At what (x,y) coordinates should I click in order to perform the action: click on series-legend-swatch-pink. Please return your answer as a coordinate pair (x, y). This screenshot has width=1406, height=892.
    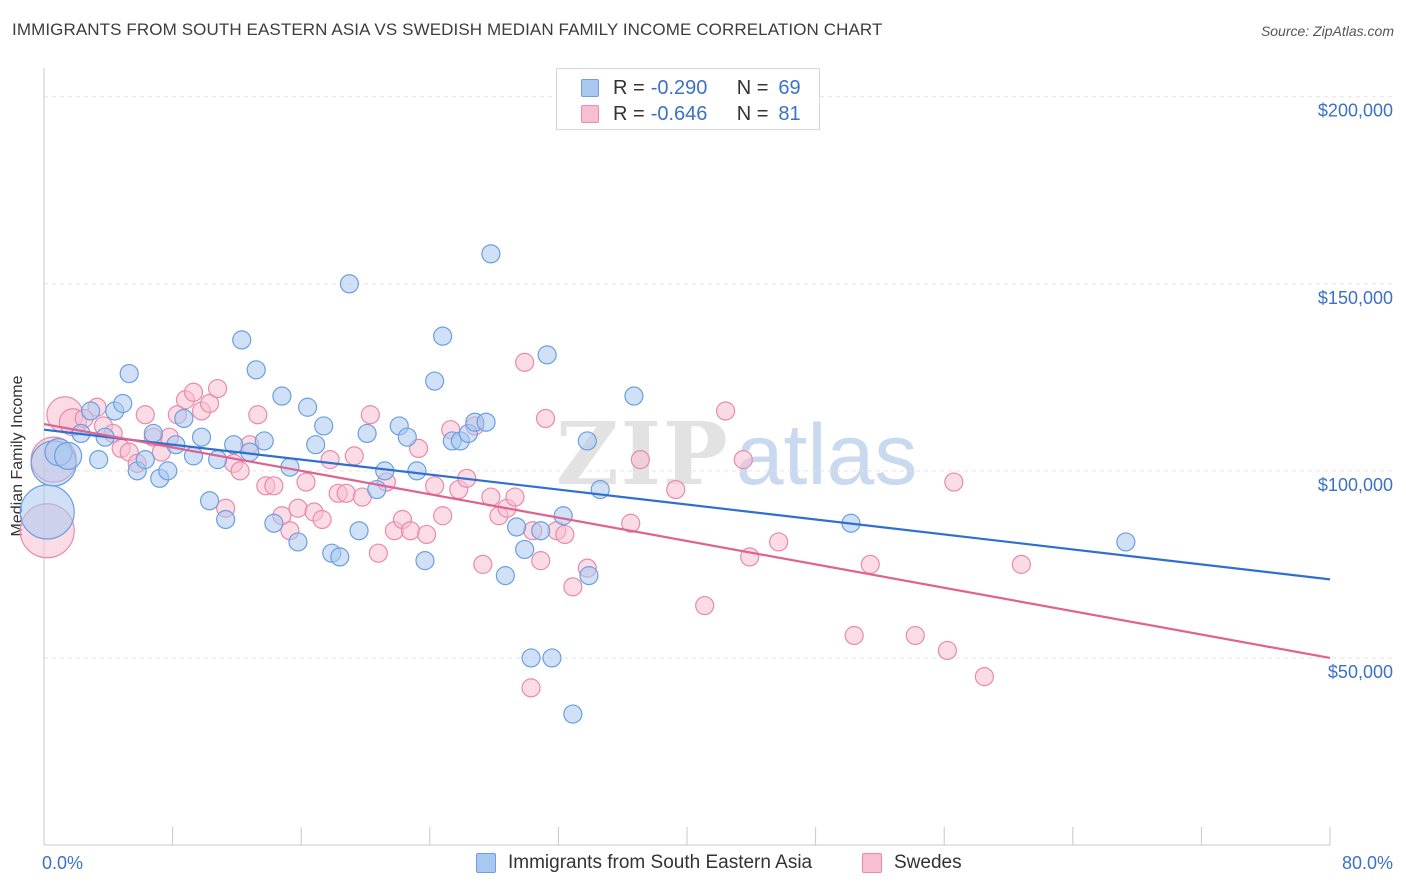
    Looking at the image, I should click on (872, 863).